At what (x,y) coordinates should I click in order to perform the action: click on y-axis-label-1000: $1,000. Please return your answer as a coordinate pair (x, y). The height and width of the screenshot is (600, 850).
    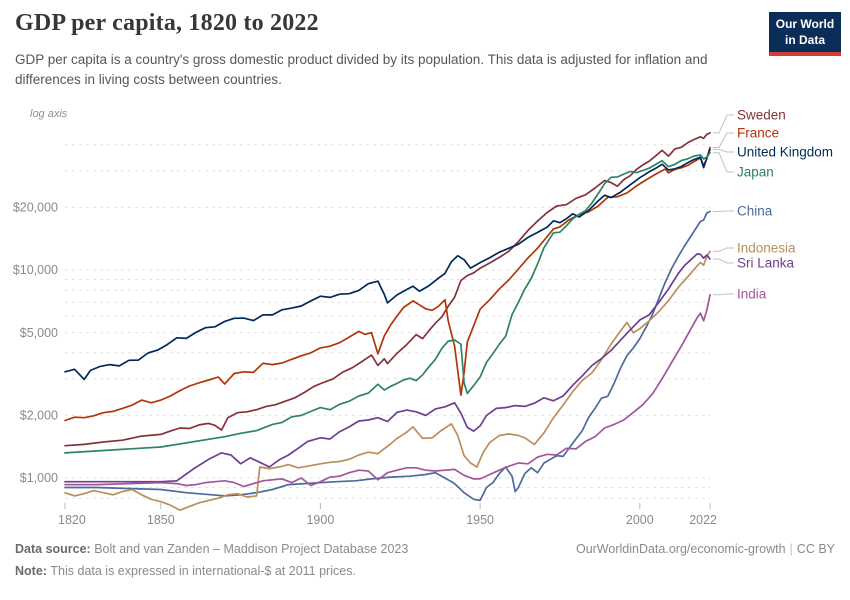
    Looking at the image, I should click on (39, 478).